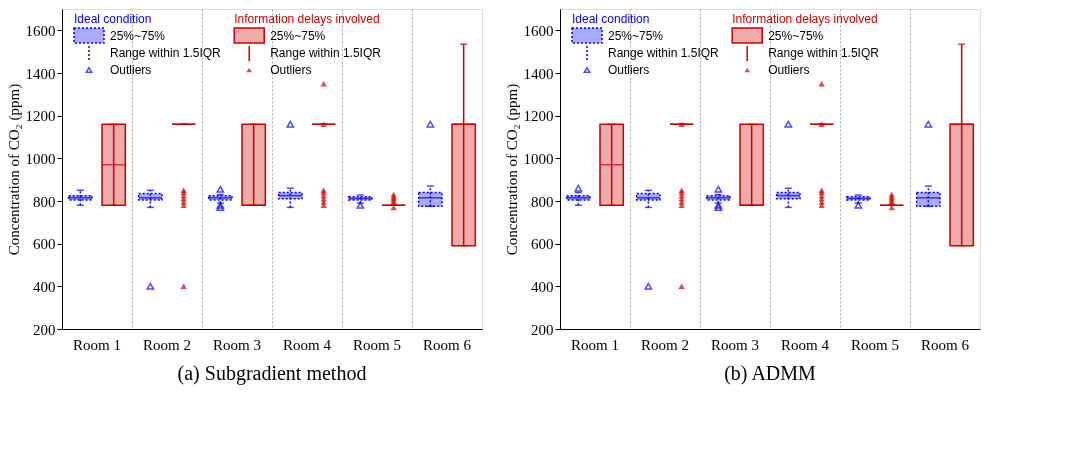 The width and height of the screenshot is (1078, 470). What do you see at coordinates (272, 373) in the screenshot?
I see `text: (a) Subgradient method` at bounding box center [272, 373].